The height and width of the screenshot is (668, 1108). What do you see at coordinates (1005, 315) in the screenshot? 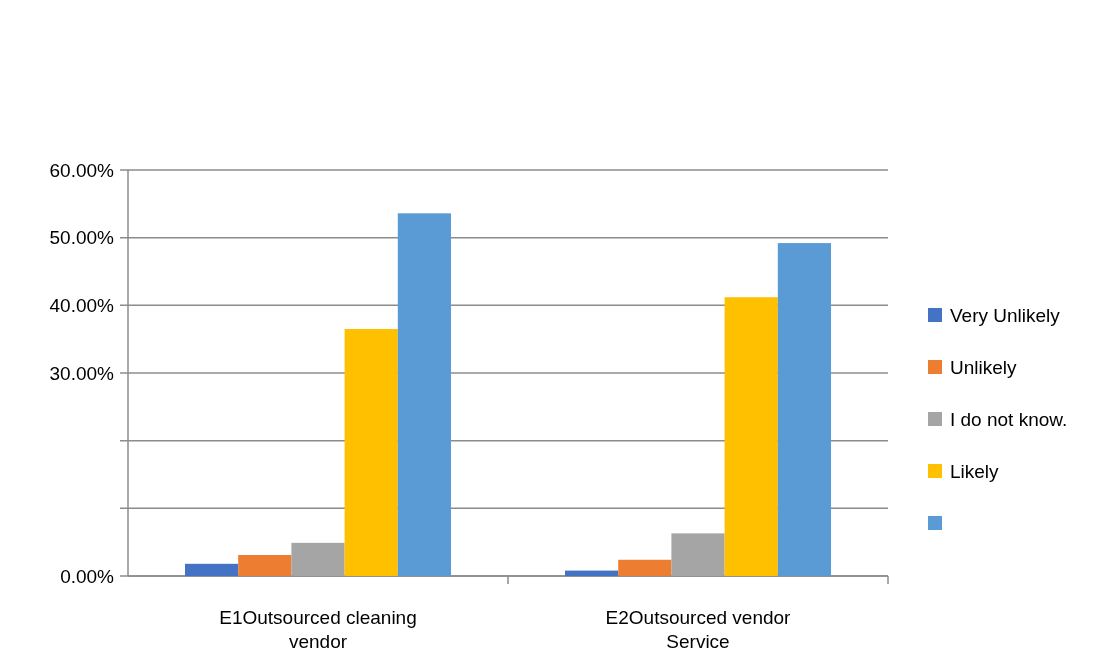
I see `legend-label: Very Unlikely` at bounding box center [1005, 315].